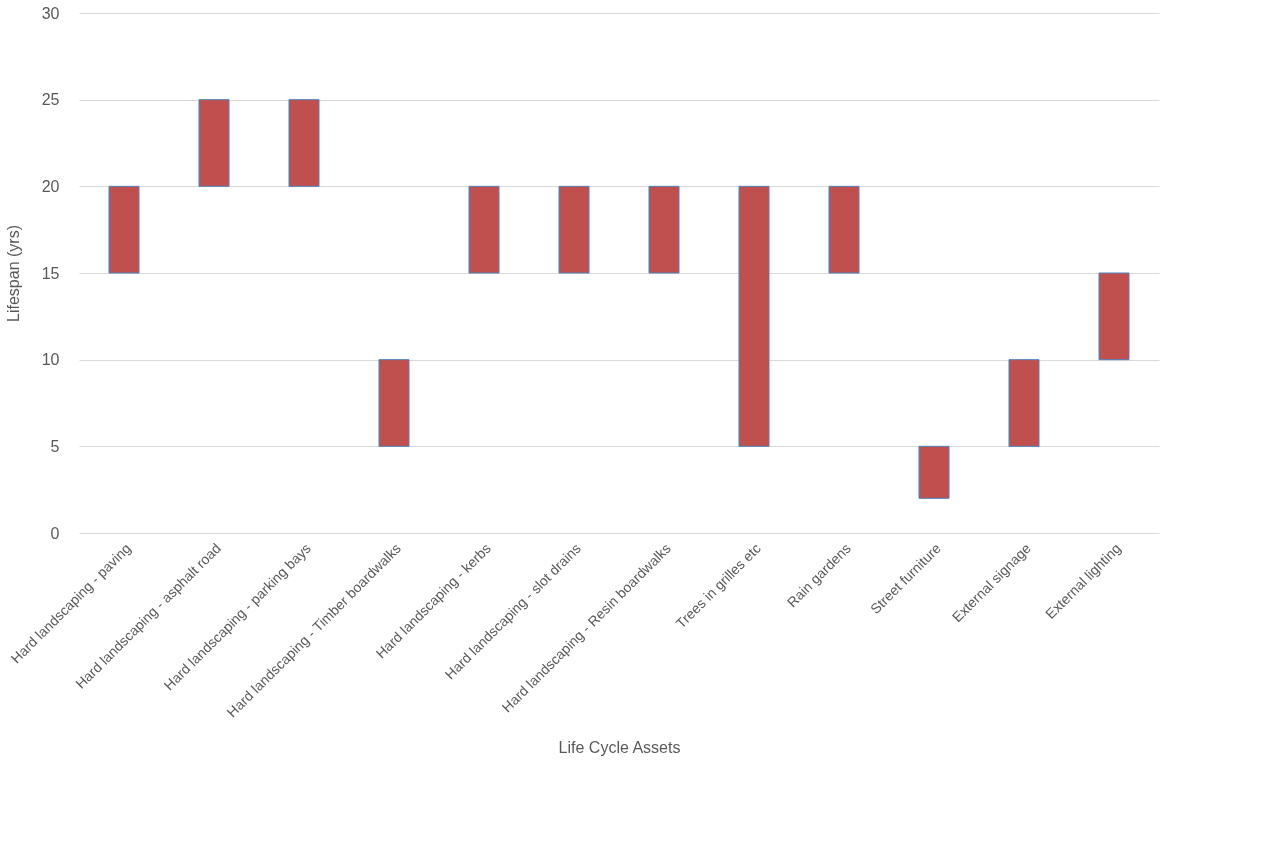  What do you see at coordinates (50, 13) in the screenshot?
I see `y-tick-label: 30` at bounding box center [50, 13].